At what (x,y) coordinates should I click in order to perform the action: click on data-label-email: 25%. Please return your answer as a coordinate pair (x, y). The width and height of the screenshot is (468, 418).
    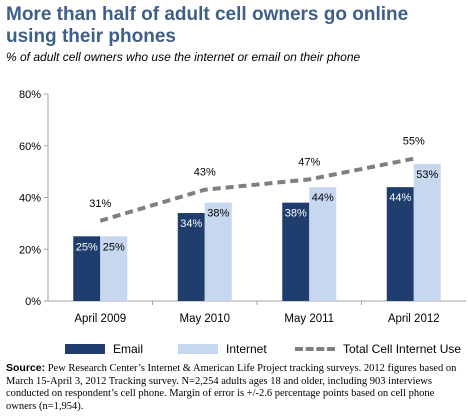
    Looking at the image, I should click on (87, 247).